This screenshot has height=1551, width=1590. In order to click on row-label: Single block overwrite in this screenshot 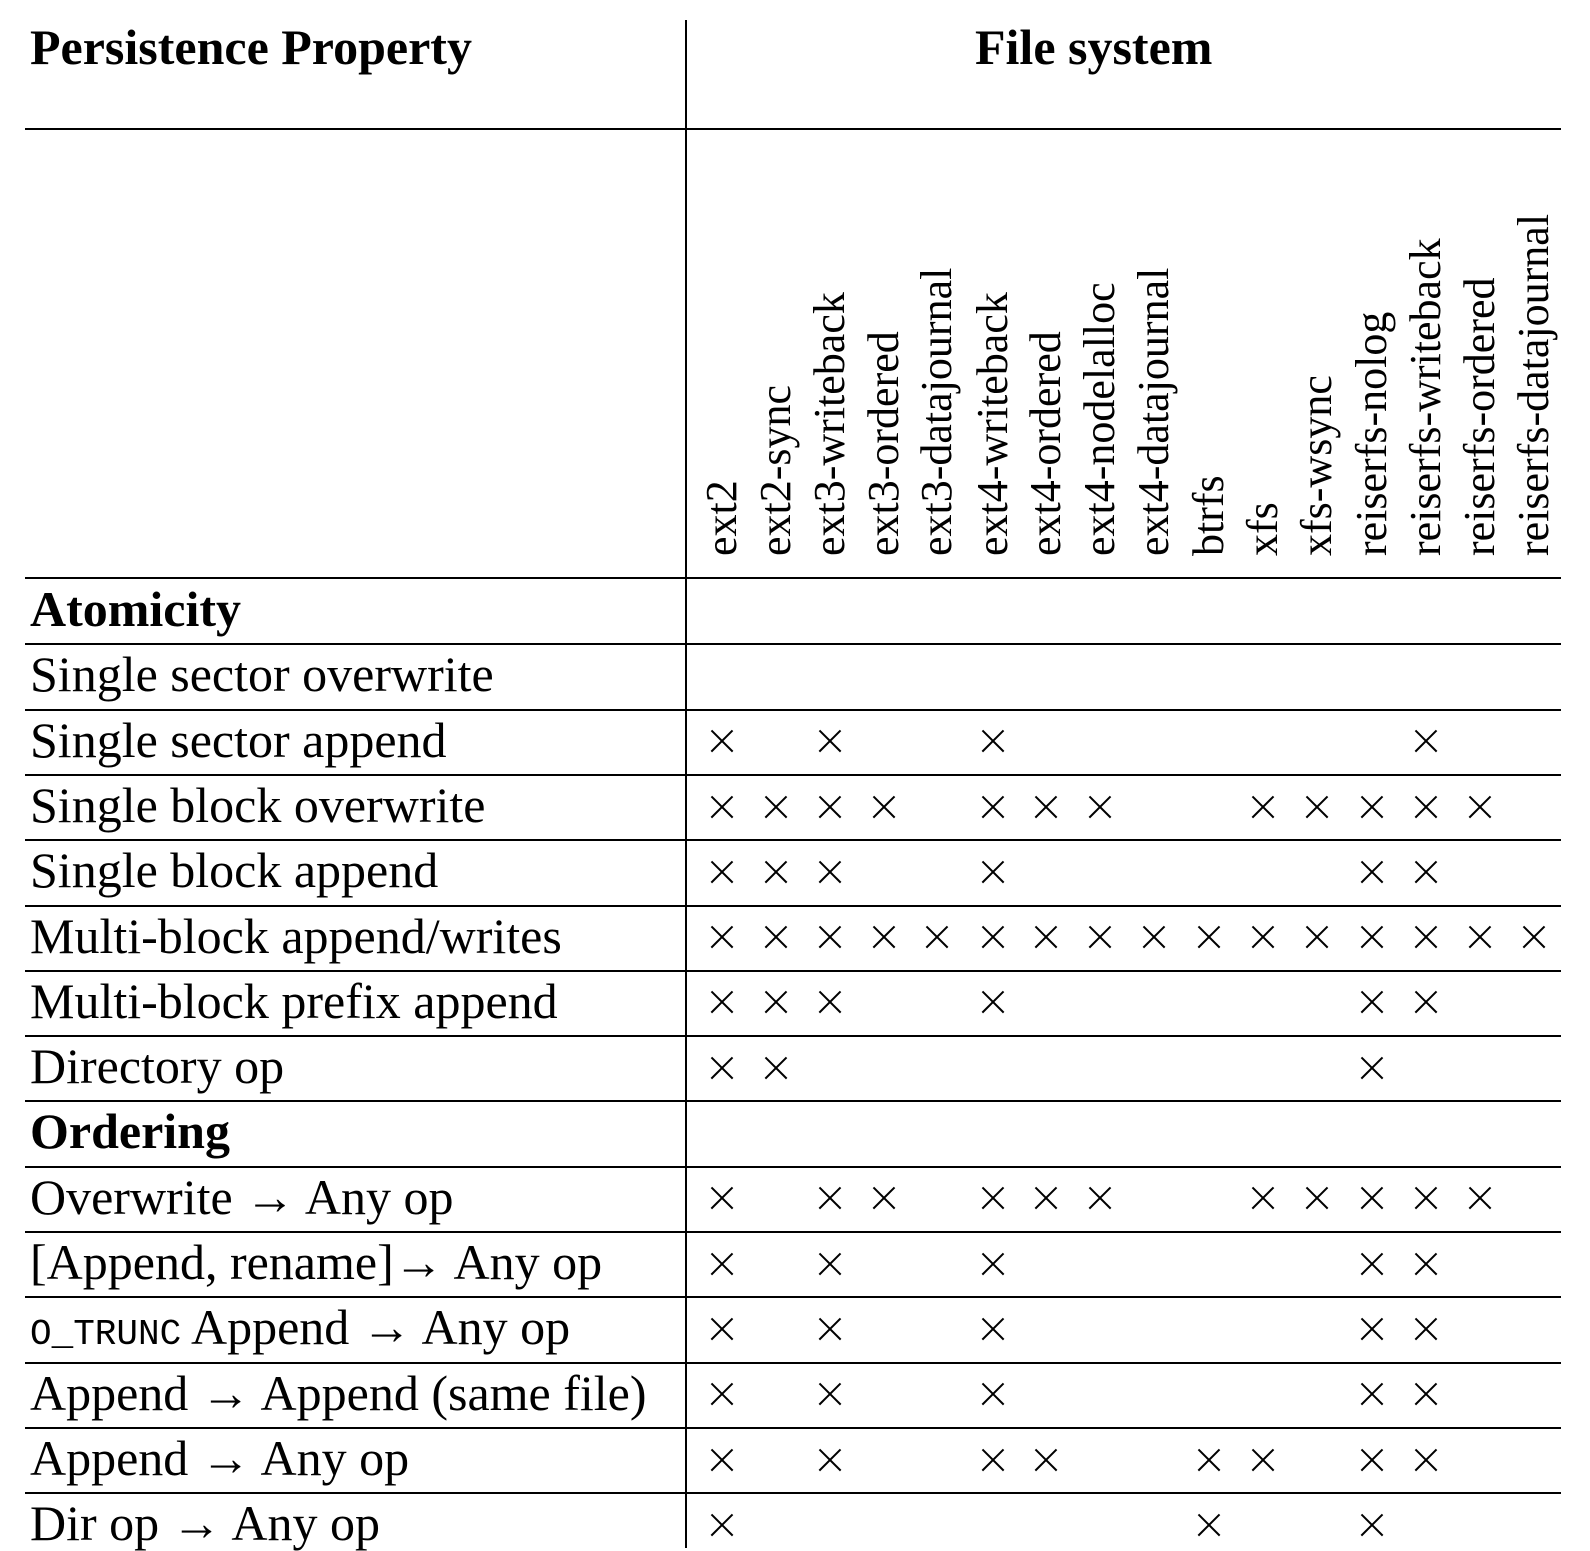, I will do `click(258, 804)`.